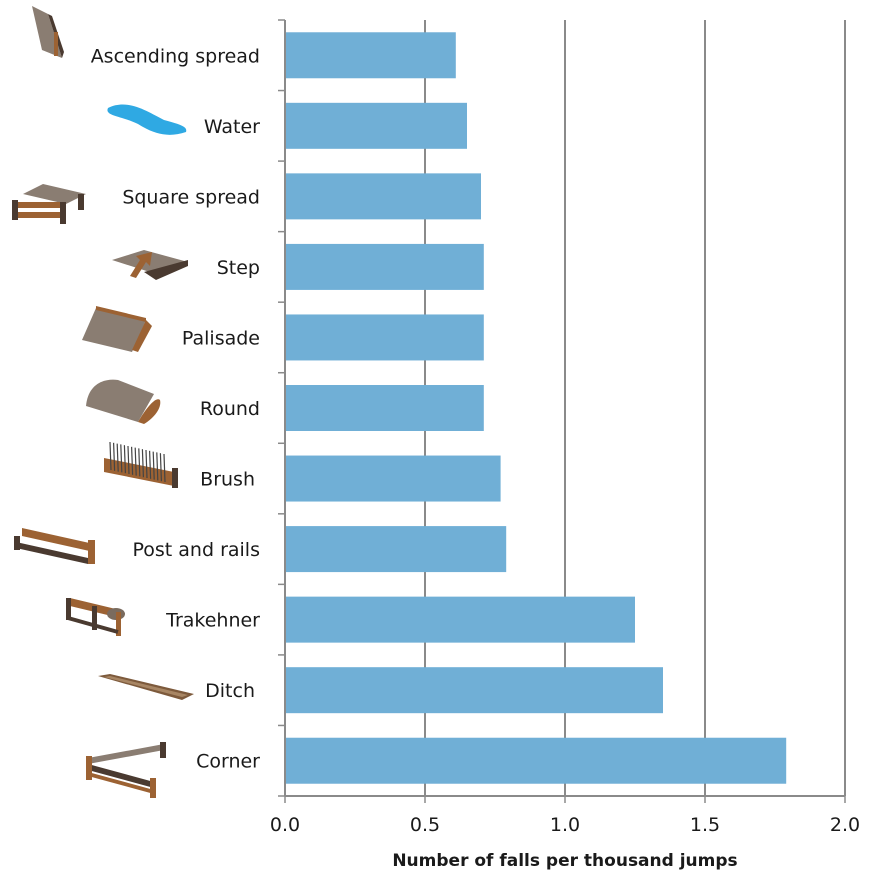  What do you see at coordinates (232, 127) in the screenshot?
I see `category-label: Water` at bounding box center [232, 127].